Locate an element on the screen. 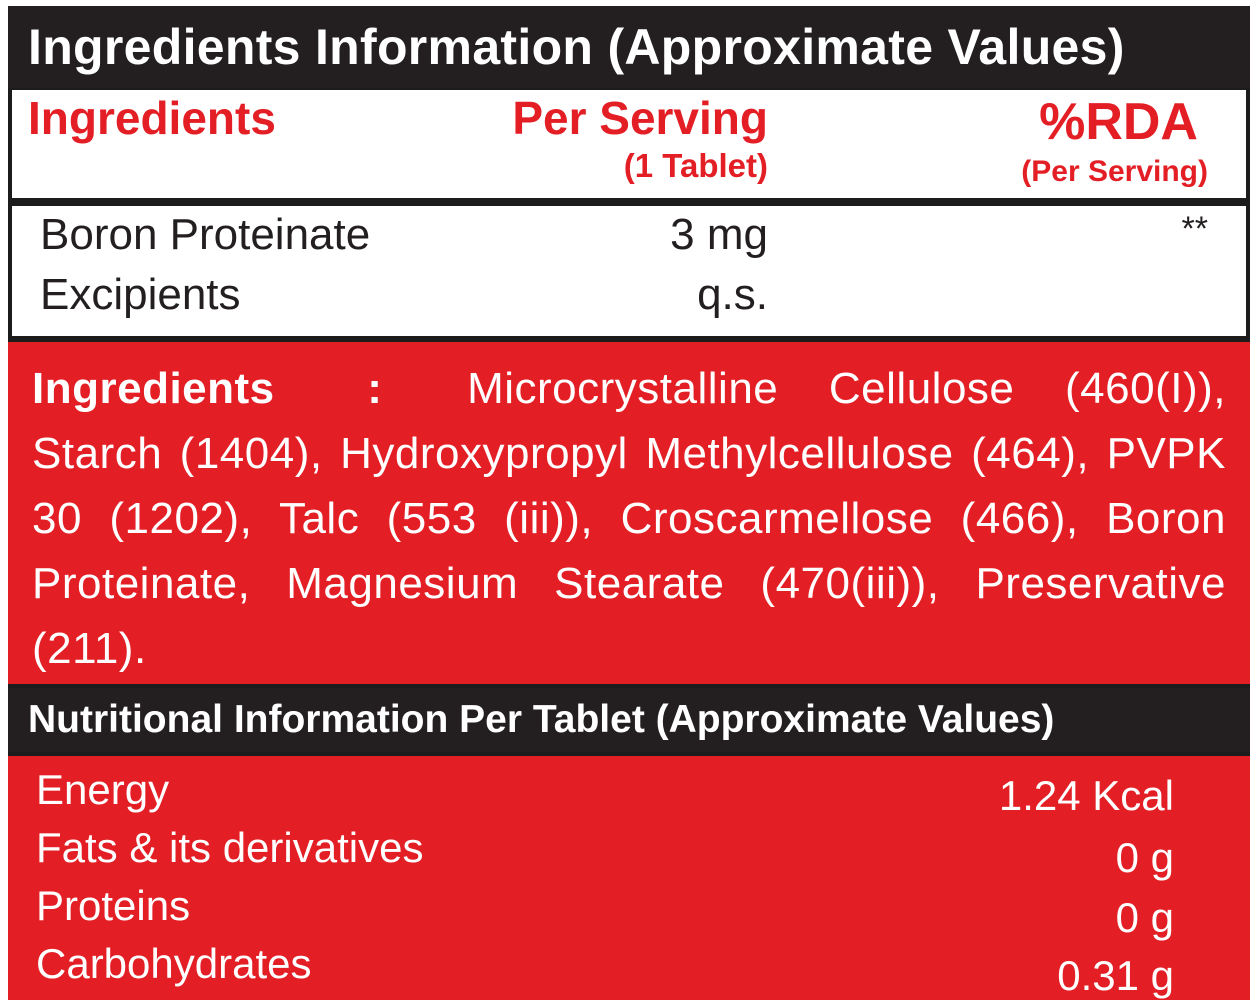 The image size is (1255, 1000). nutrition-name: Fats & its derivatives is located at coordinates (230, 847).